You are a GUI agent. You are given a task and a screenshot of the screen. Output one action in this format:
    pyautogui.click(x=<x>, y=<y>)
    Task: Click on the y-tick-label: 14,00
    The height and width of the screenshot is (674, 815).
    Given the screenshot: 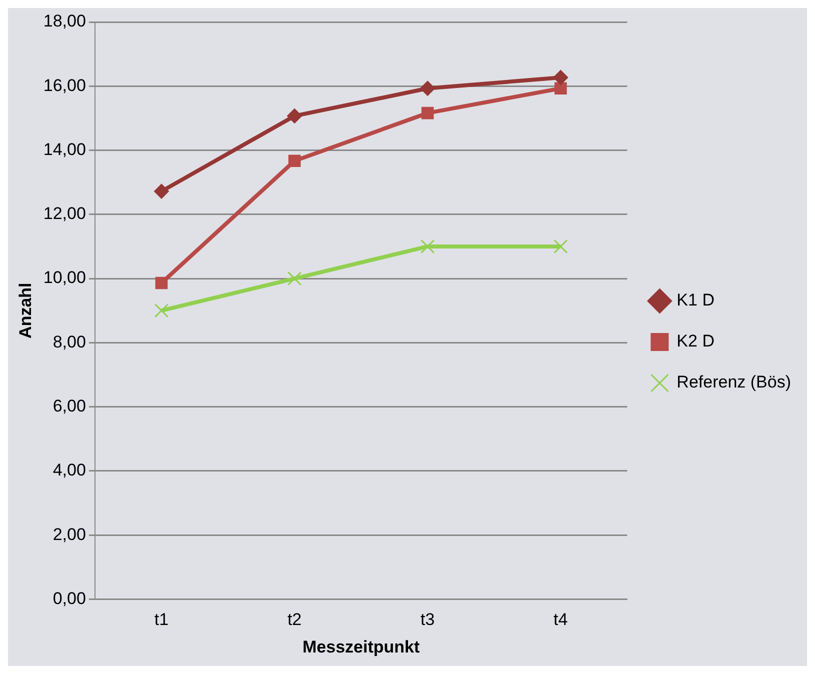 What is the action you would take?
    pyautogui.click(x=64, y=149)
    